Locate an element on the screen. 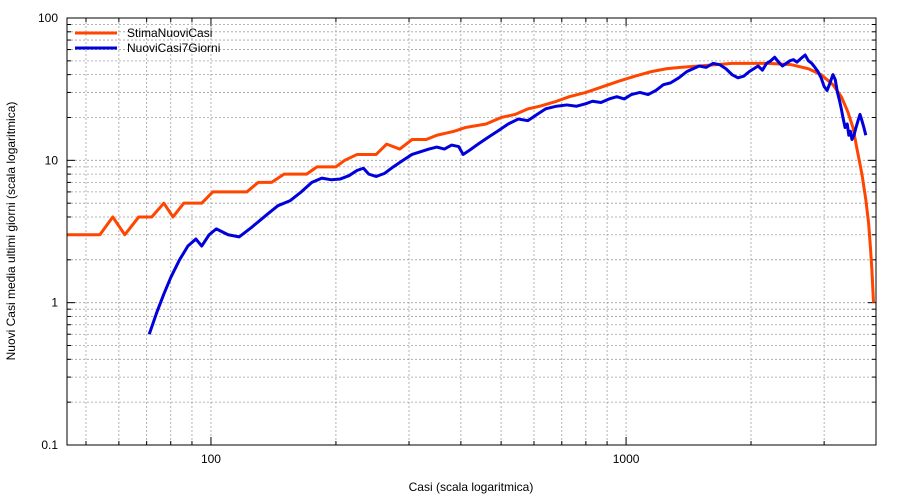 This screenshot has width=900, height=500. x-tick-label: 100 is located at coordinates (211, 459).